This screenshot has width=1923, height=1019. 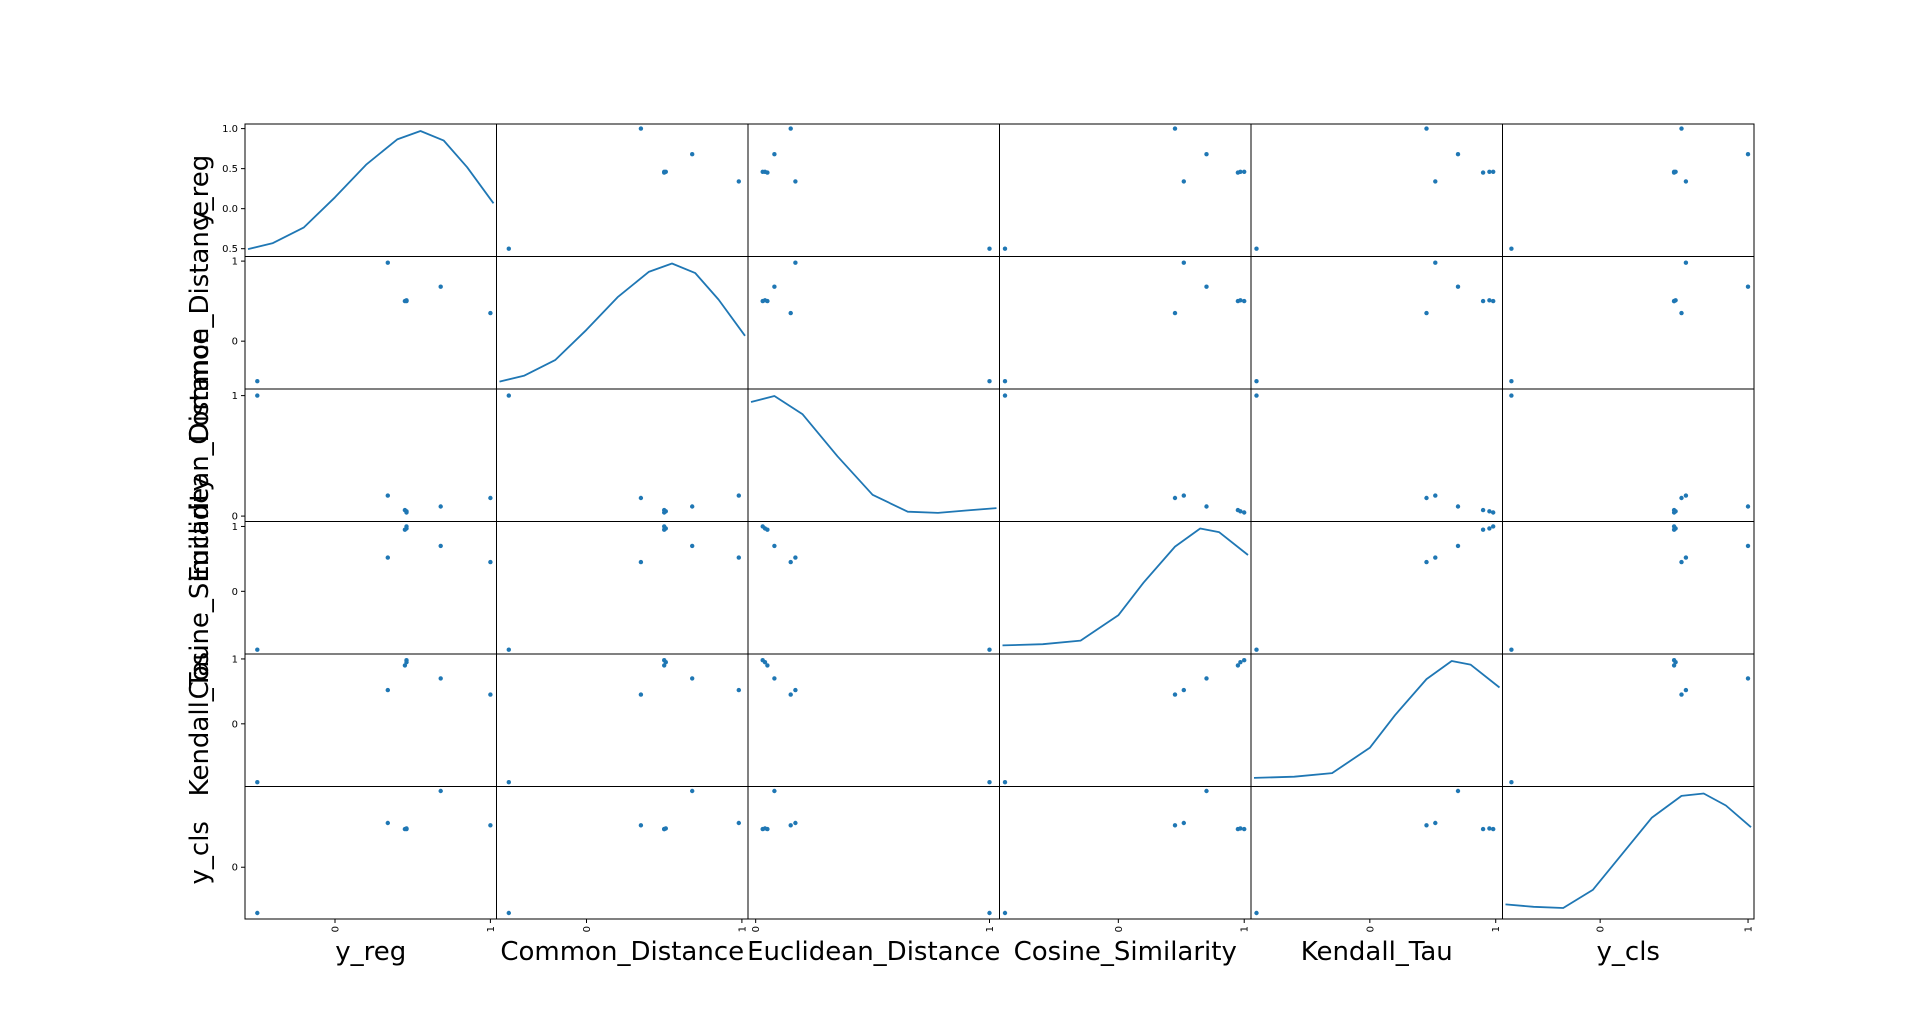 I want to click on x-tick-label-y_reg-0: 0, so click(x=336, y=929).